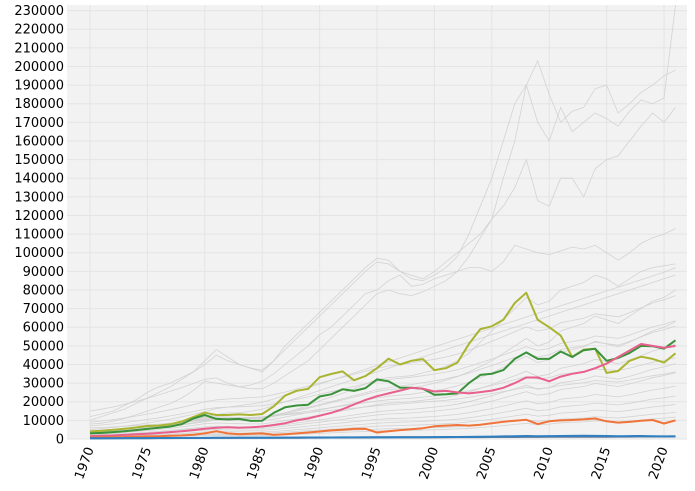 The height and width of the screenshot is (491, 695). Describe the element at coordinates (39, 235) in the screenshot. I see `y-tick-label: 110000` at that location.